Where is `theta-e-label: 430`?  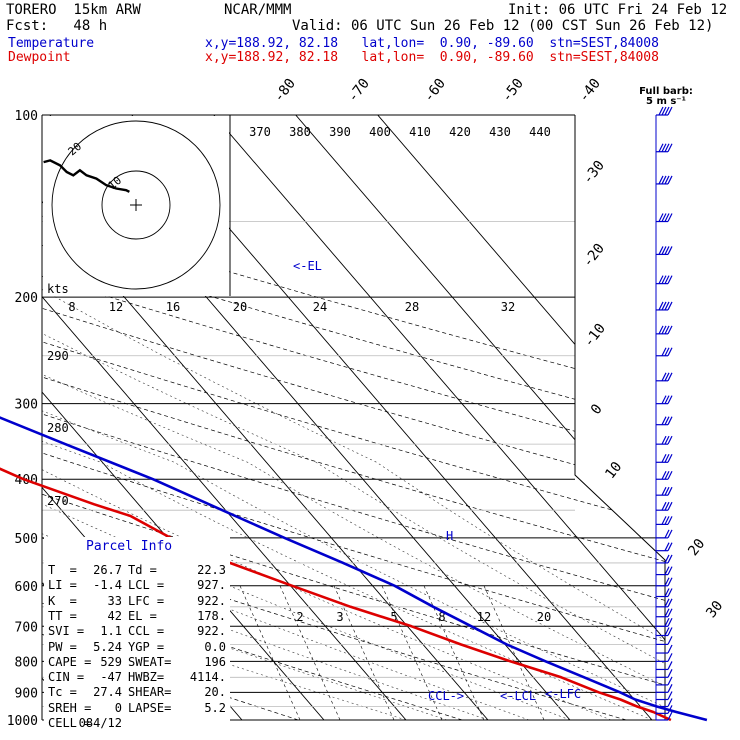
theta-e-label: 430 is located at coordinates (500, 132).